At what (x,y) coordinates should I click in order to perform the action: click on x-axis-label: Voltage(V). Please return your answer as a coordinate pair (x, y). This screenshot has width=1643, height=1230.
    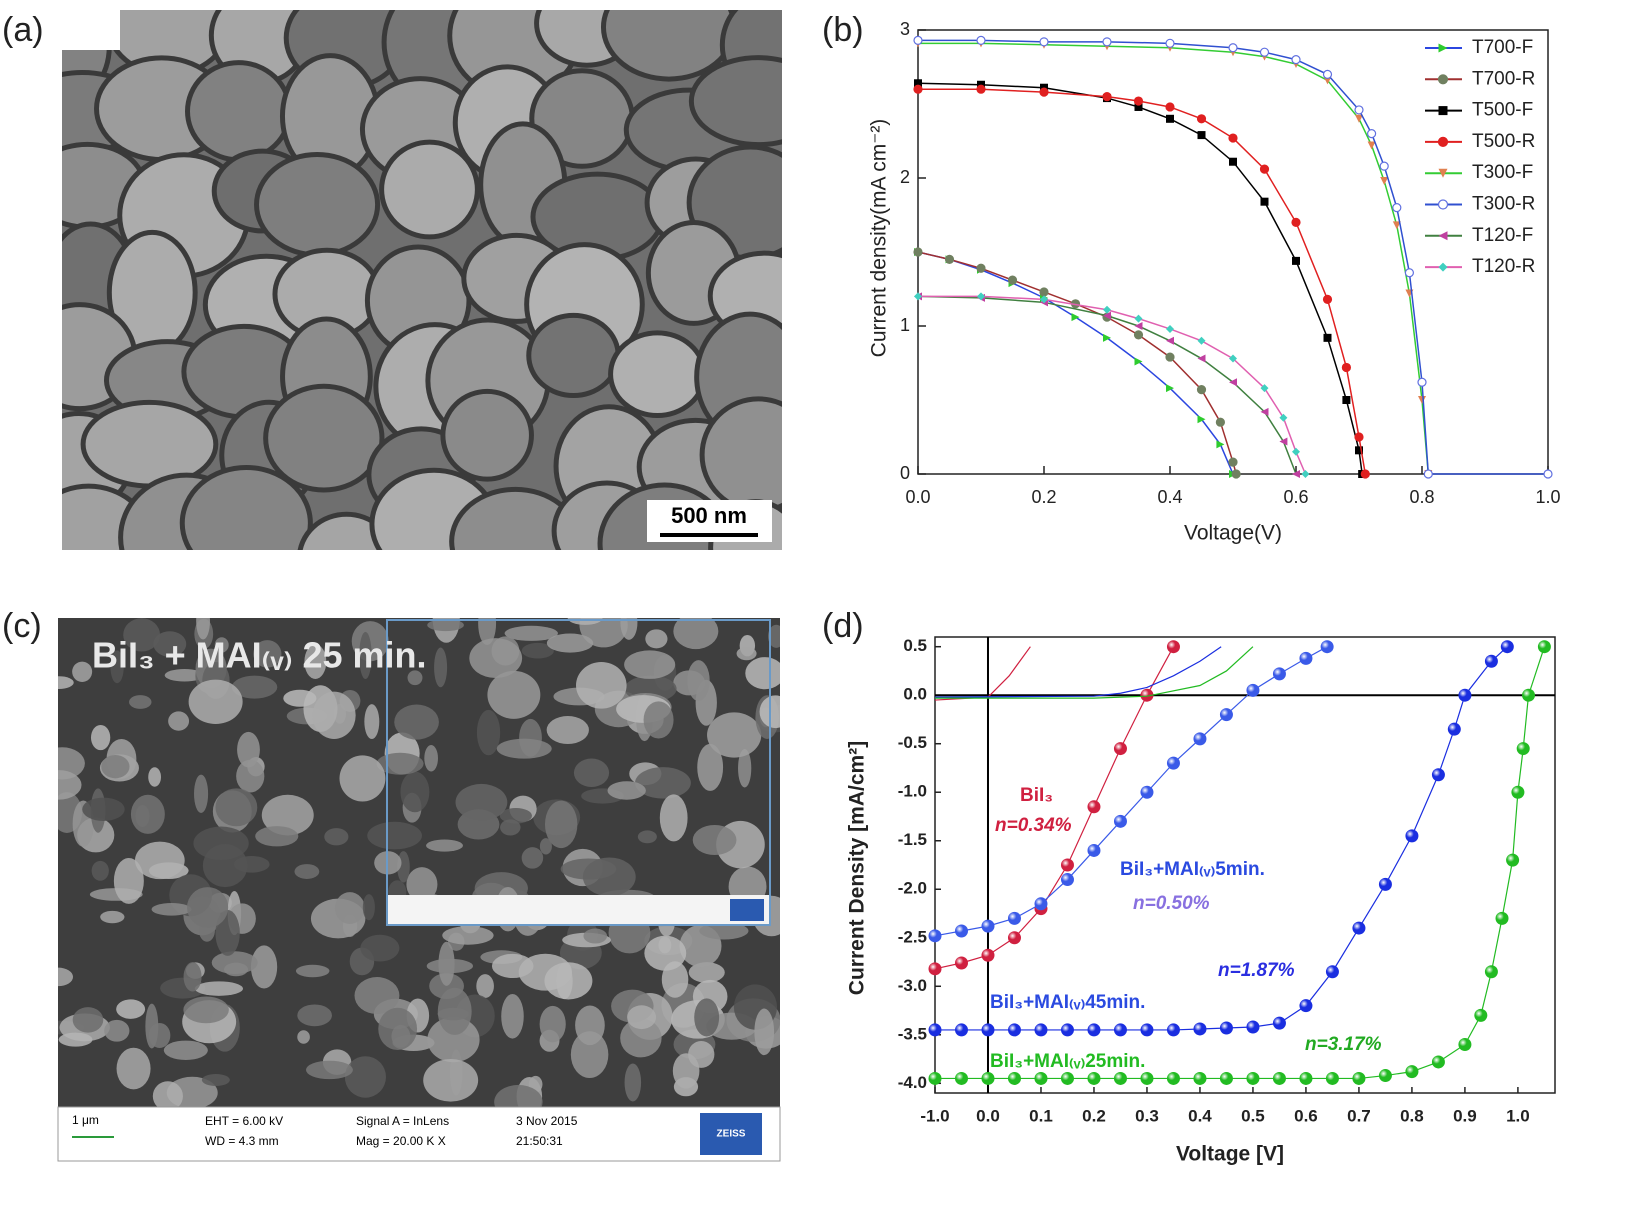
    Looking at the image, I should click on (1233, 533).